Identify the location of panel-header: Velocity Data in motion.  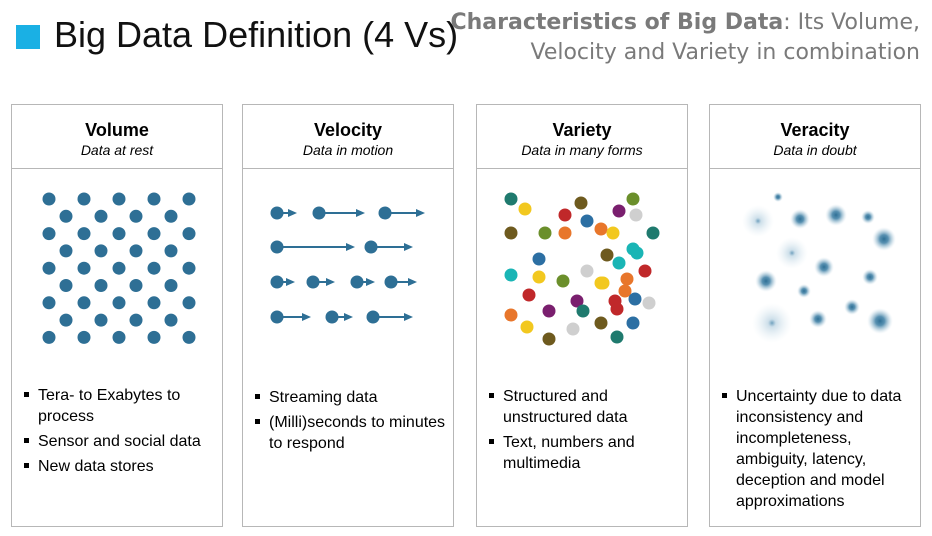
(348, 137).